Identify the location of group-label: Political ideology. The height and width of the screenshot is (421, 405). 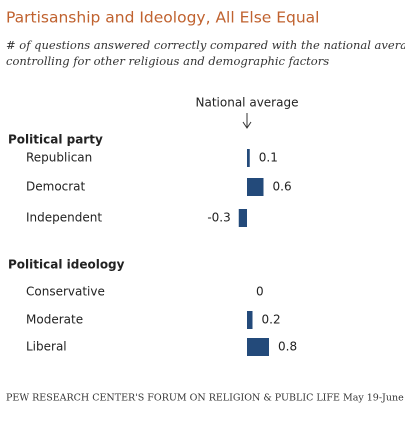
(66, 265).